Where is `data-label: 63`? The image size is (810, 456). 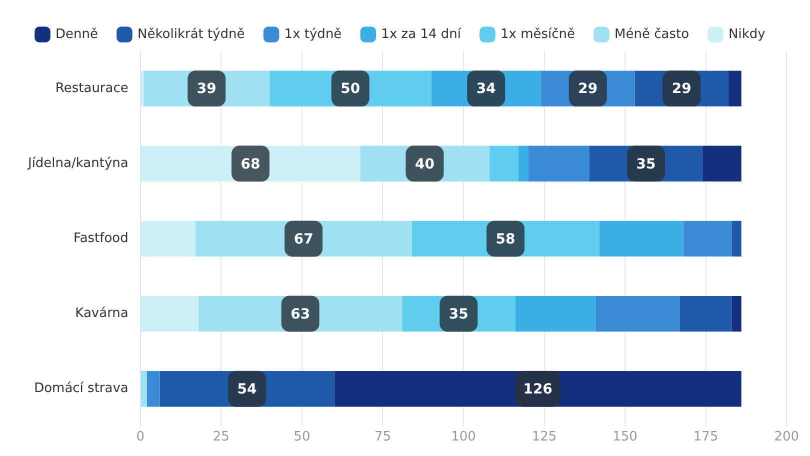
data-label: 63 is located at coordinates (300, 314).